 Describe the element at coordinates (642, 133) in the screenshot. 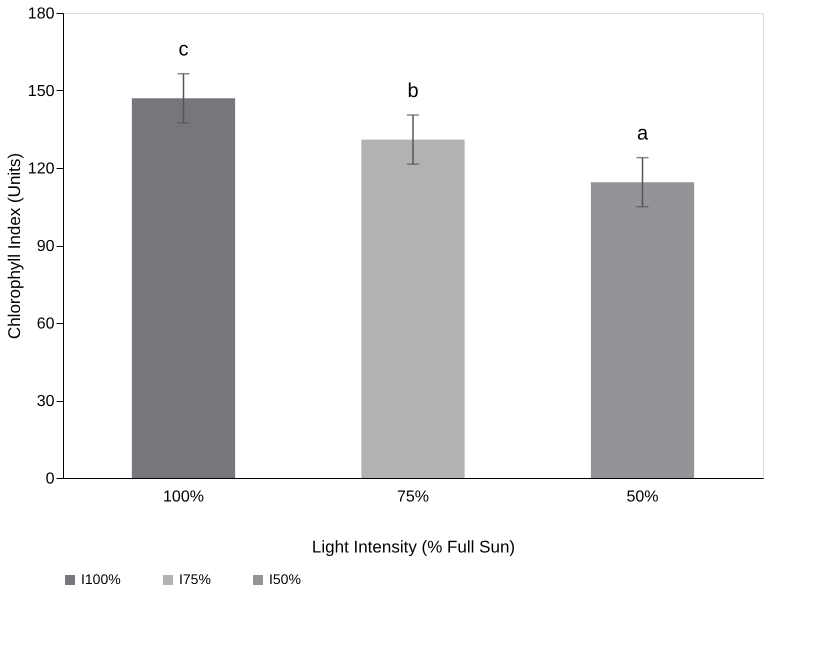

I see `annotation: a` at that location.